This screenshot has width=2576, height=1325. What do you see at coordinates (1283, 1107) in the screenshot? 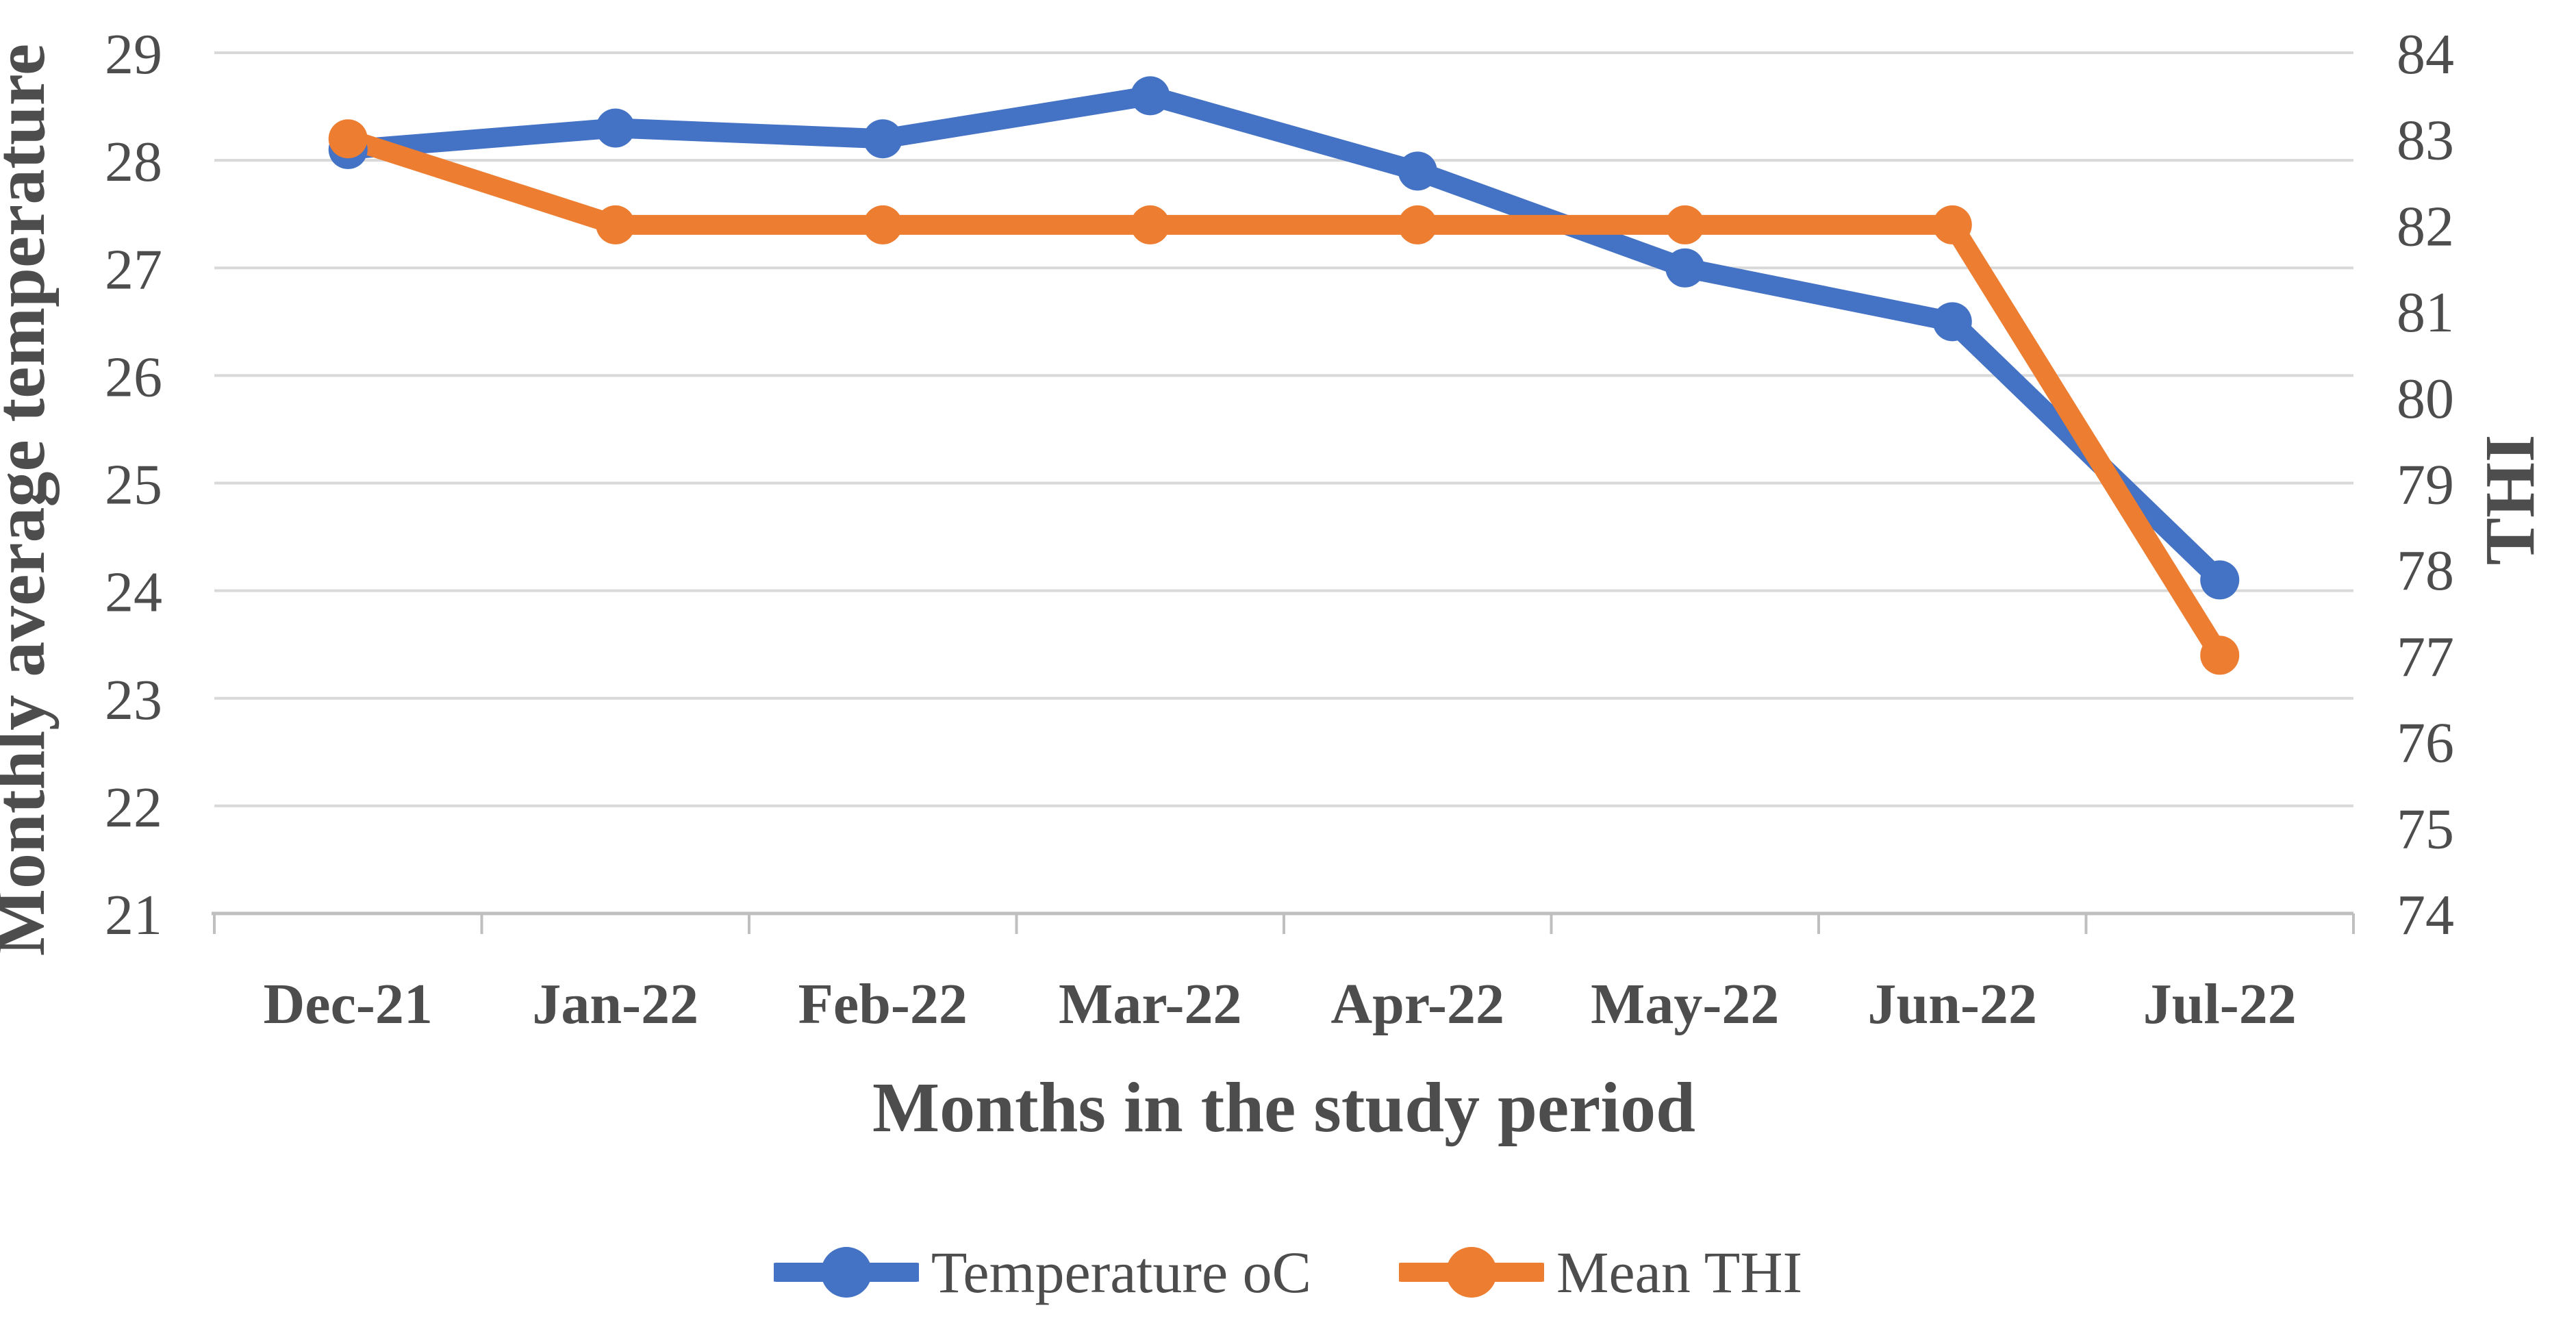
I see `x-axis-title: Months in the study period` at bounding box center [1283, 1107].